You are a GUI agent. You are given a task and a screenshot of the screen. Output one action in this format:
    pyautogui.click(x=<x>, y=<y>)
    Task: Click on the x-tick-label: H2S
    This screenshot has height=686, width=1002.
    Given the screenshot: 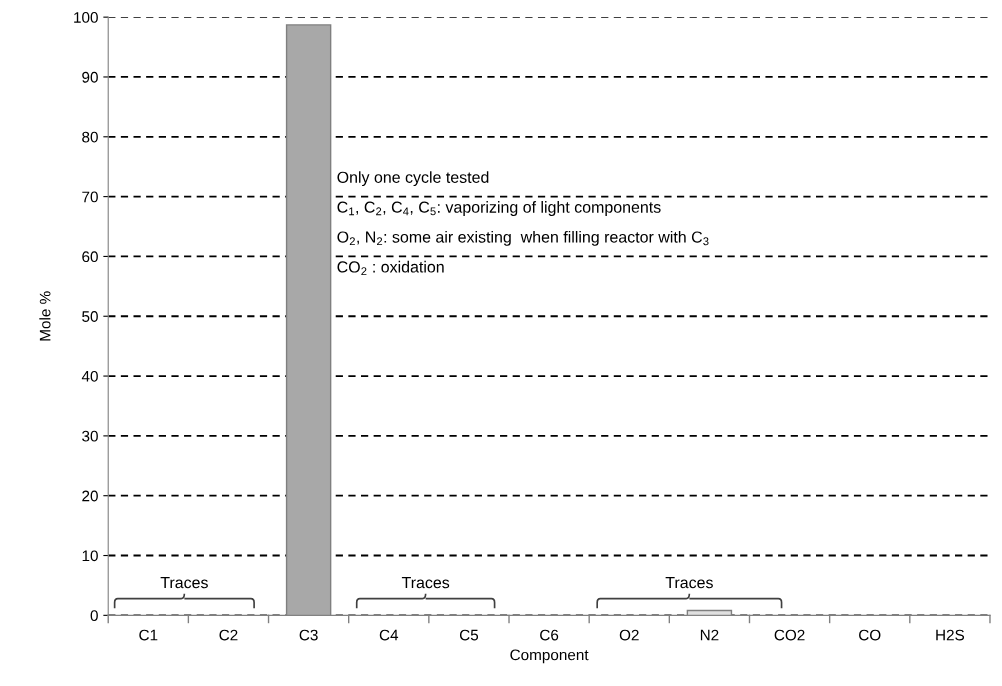 What is the action you would take?
    pyautogui.click(x=950, y=635)
    